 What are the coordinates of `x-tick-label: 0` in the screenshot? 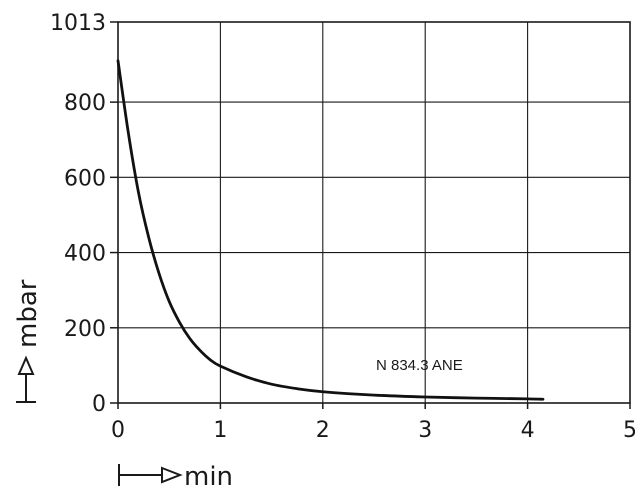 It's located at (118, 430).